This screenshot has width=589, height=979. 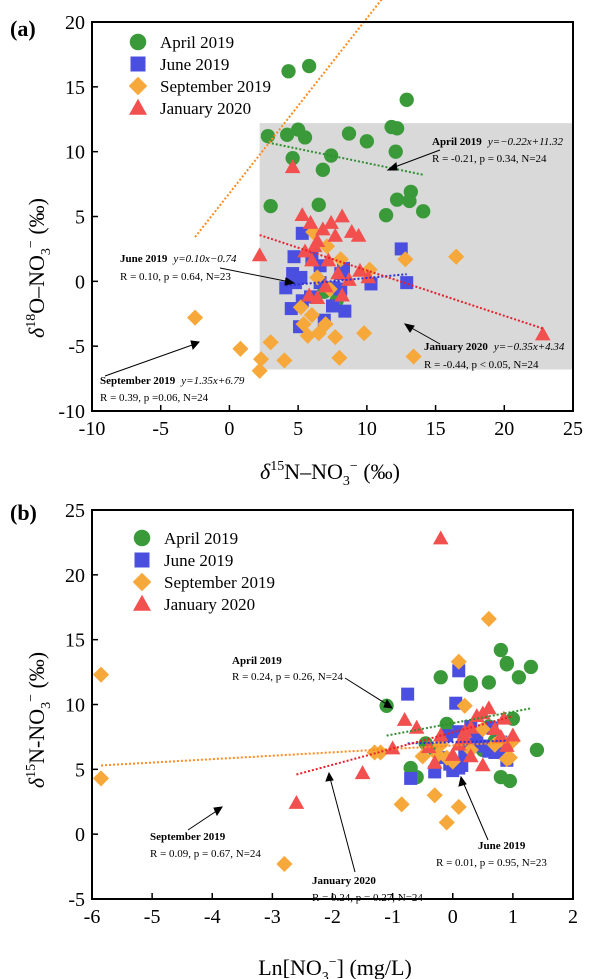 What do you see at coordinates (272, 917) in the screenshot?
I see `x-tick-label: -3` at bounding box center [272, 917].